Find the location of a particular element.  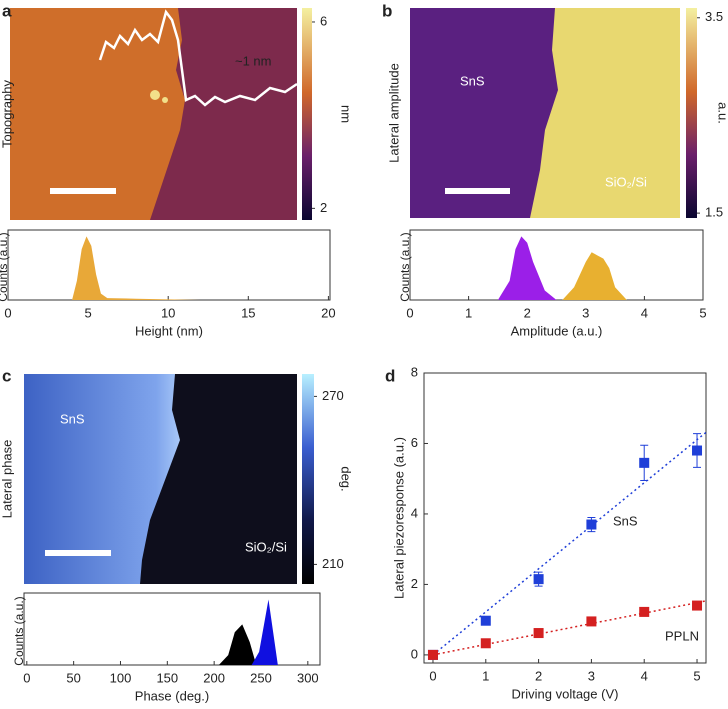

colorbar-label: deg. is located at coordinates (346, 478).